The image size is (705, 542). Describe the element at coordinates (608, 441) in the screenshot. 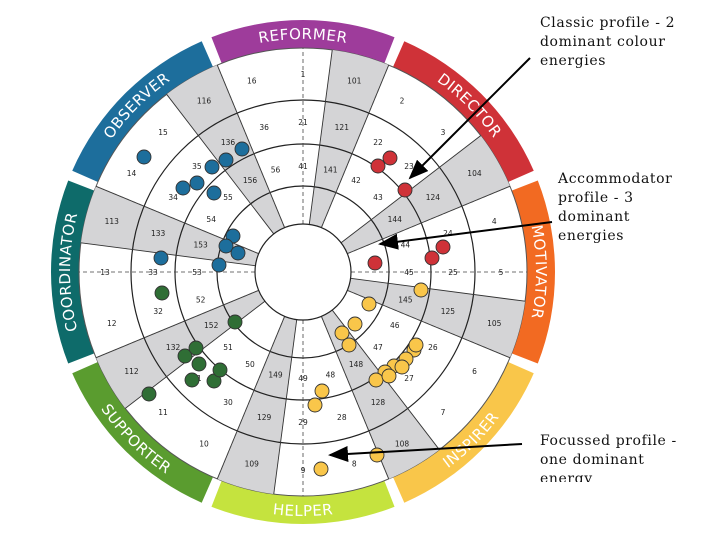

I see `callout-line: Focussed profile -` at that location.